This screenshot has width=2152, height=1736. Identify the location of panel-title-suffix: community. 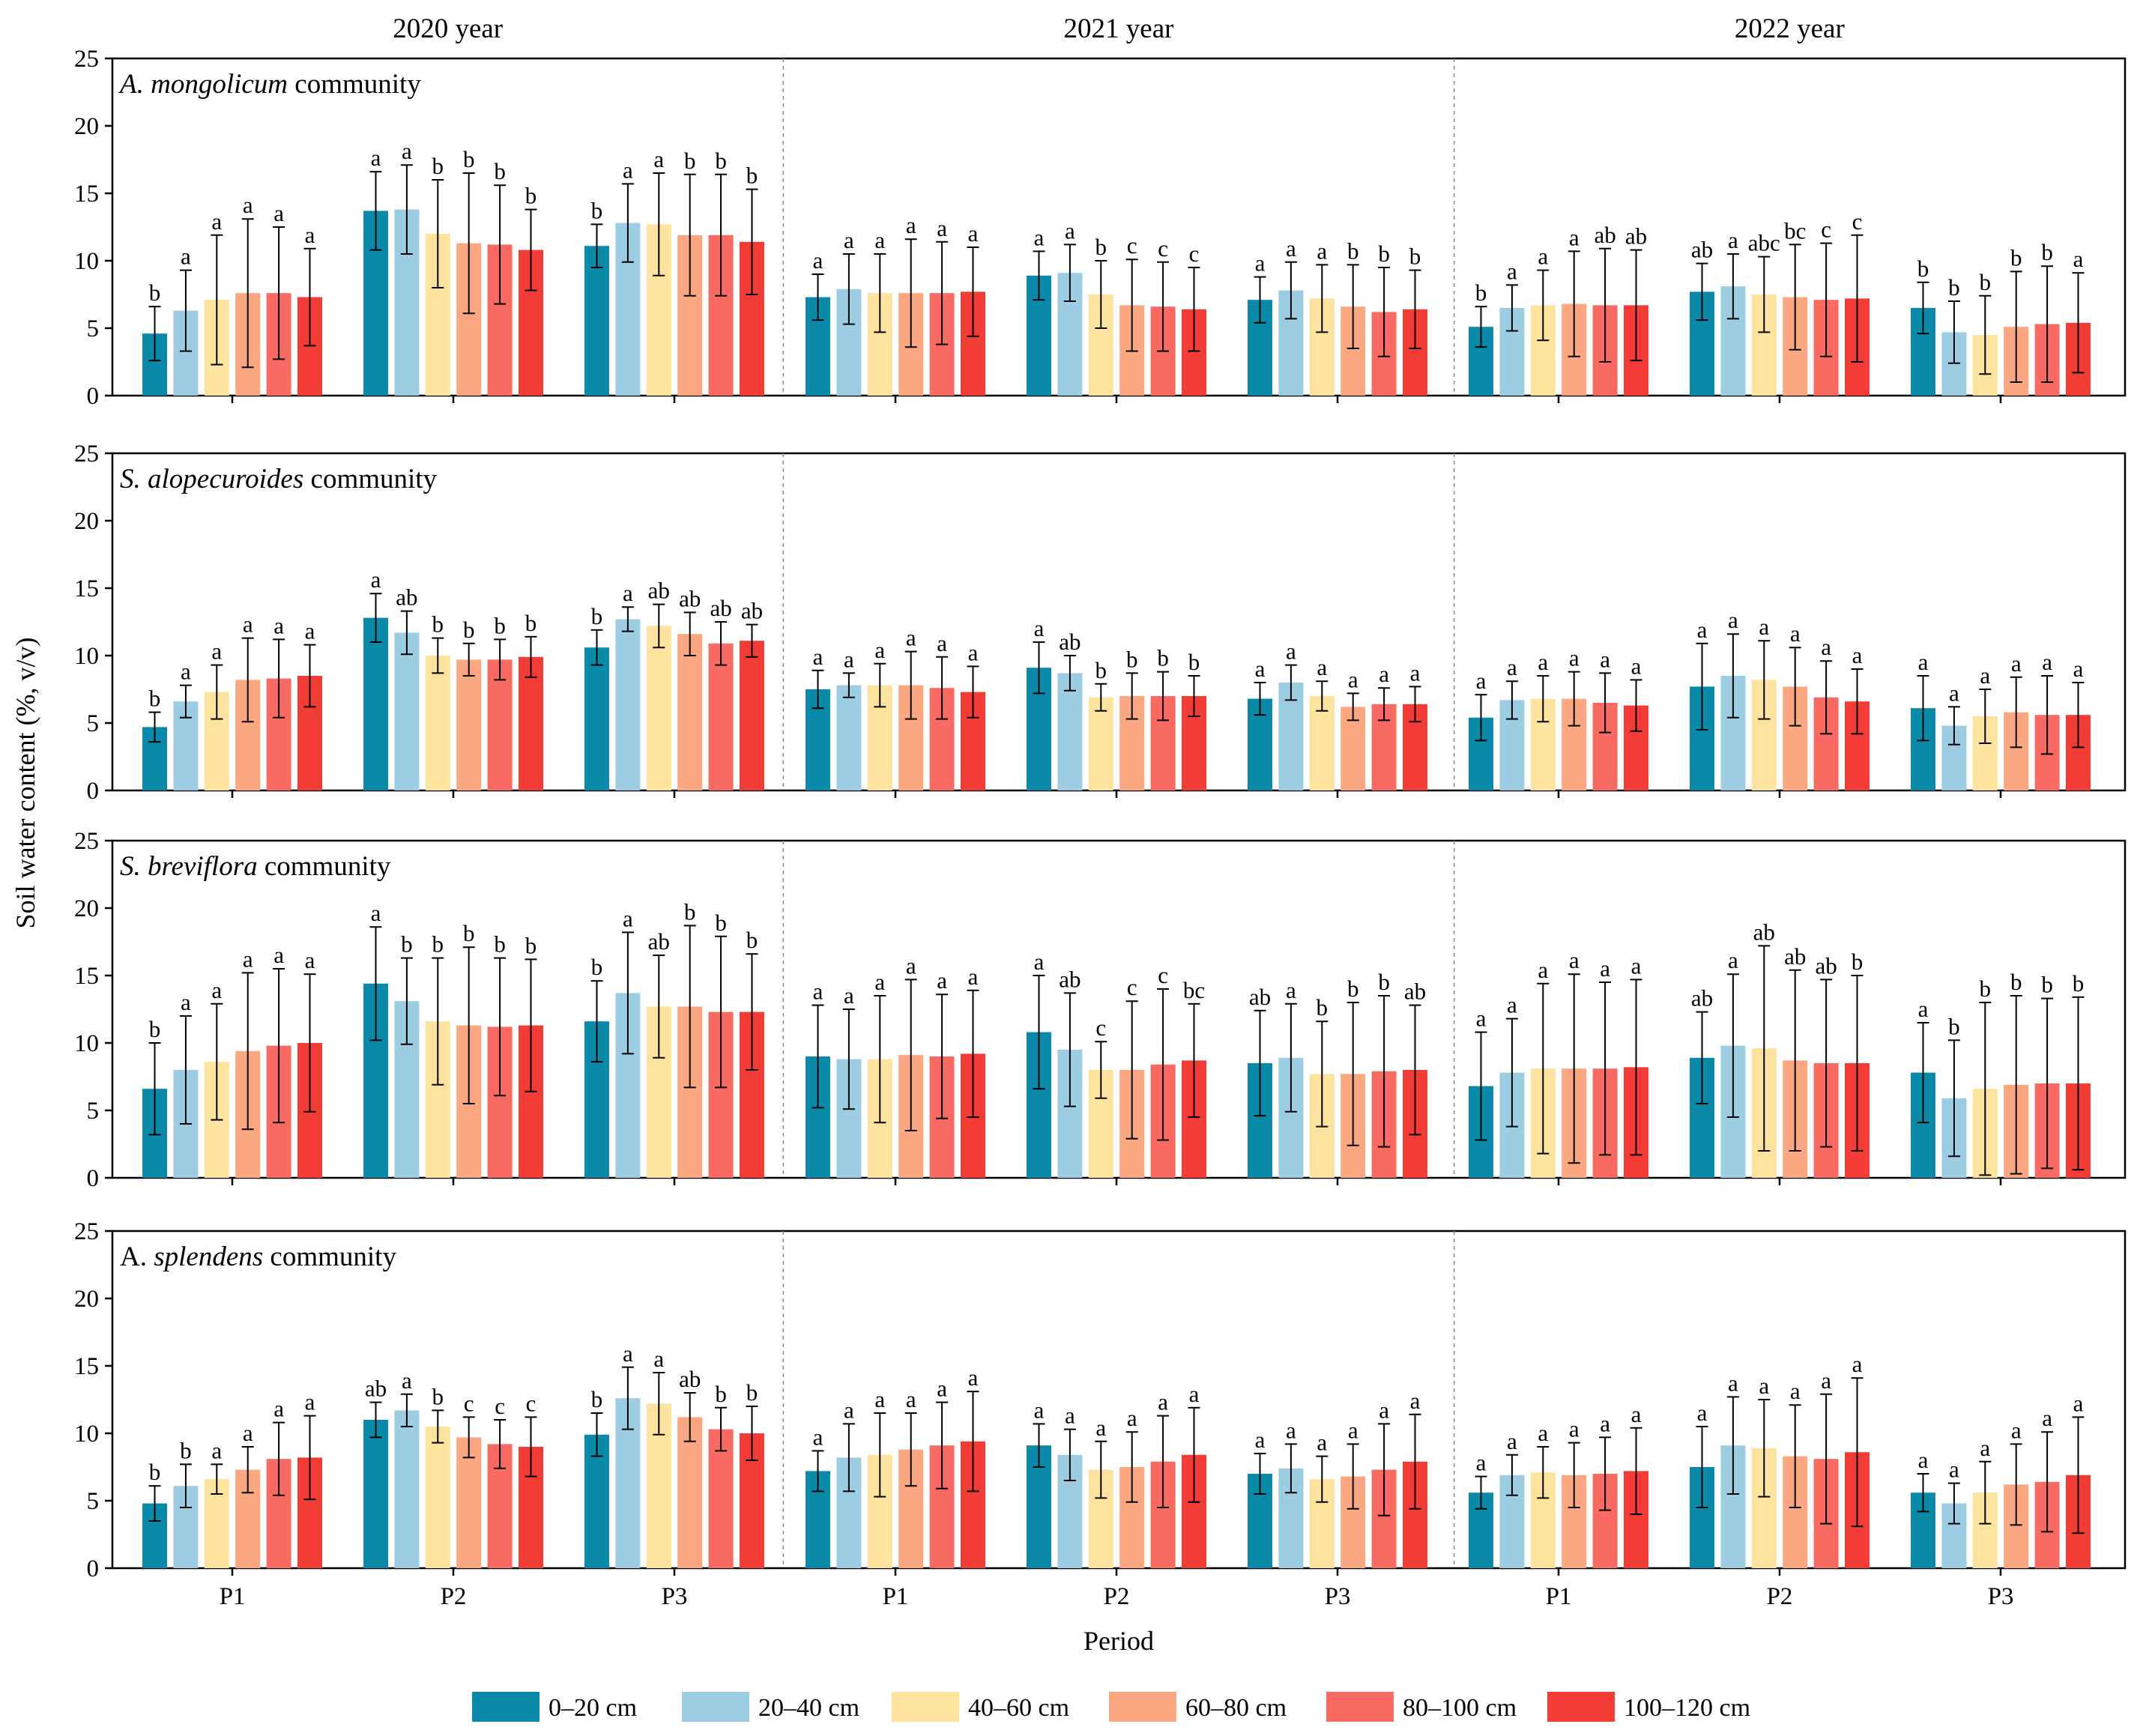
(370, 479).